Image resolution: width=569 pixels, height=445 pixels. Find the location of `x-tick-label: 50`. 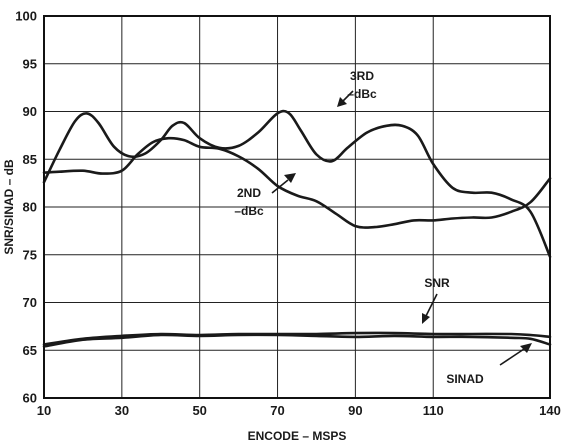

x-tick-label: 50 is located at coordinates (199, 410).